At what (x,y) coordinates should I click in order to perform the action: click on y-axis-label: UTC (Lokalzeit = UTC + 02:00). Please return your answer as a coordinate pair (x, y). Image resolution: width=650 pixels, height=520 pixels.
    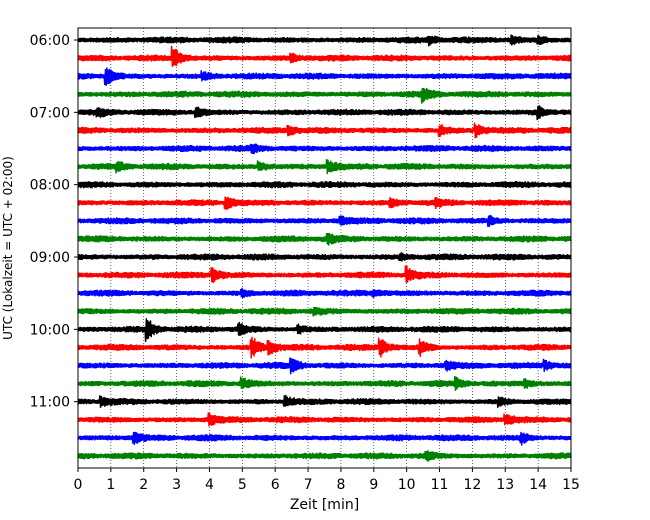
    Looking at the image, I should click on (8, 248).